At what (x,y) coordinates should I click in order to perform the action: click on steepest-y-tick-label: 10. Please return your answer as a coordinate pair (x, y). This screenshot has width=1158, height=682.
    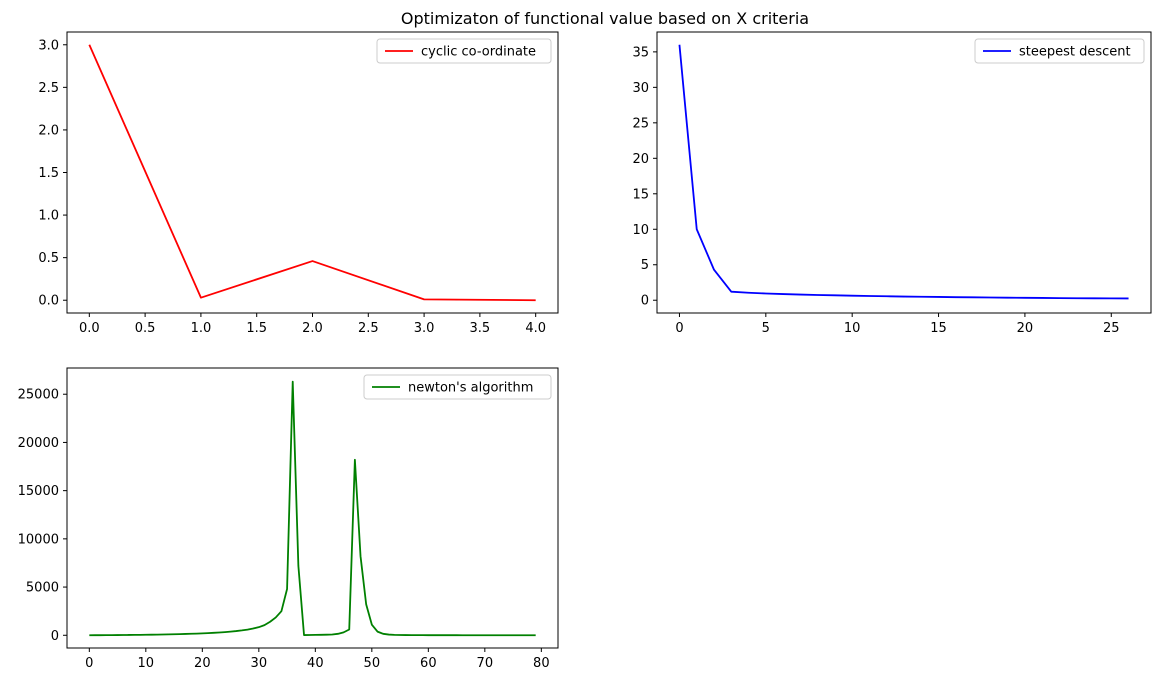
    Looking at the image, I should click on (640, 230).